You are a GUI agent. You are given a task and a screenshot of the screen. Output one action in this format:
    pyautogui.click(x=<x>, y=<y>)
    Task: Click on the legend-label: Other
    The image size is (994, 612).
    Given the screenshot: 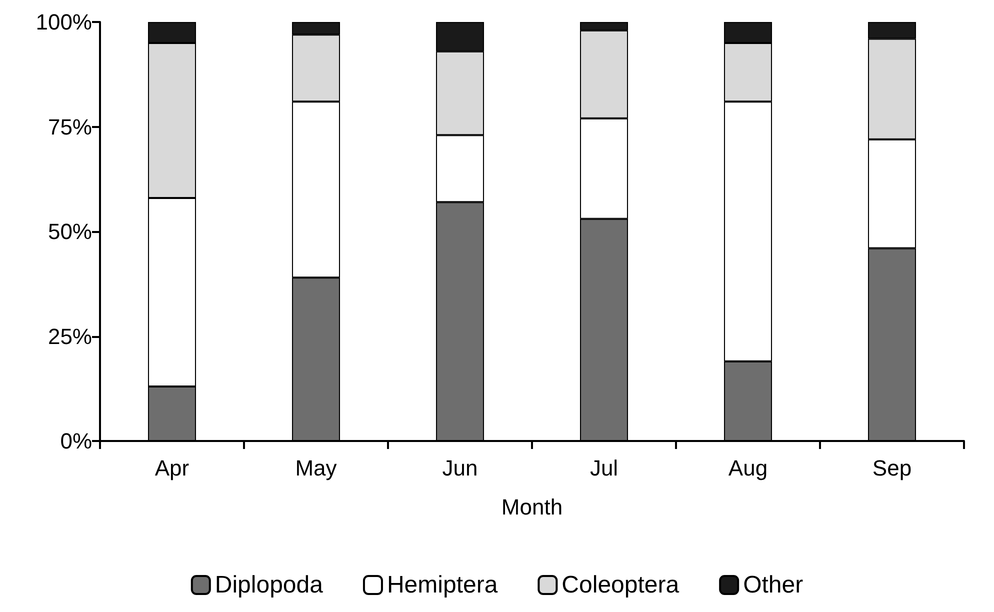 What is the action you would take?
    pyautogui.click(x=773, y=585)
    